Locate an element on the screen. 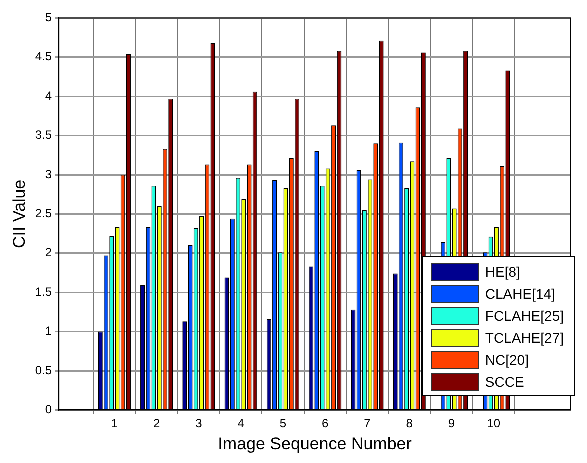  y-tick-label: 2 is located at coordinates (48, 253).